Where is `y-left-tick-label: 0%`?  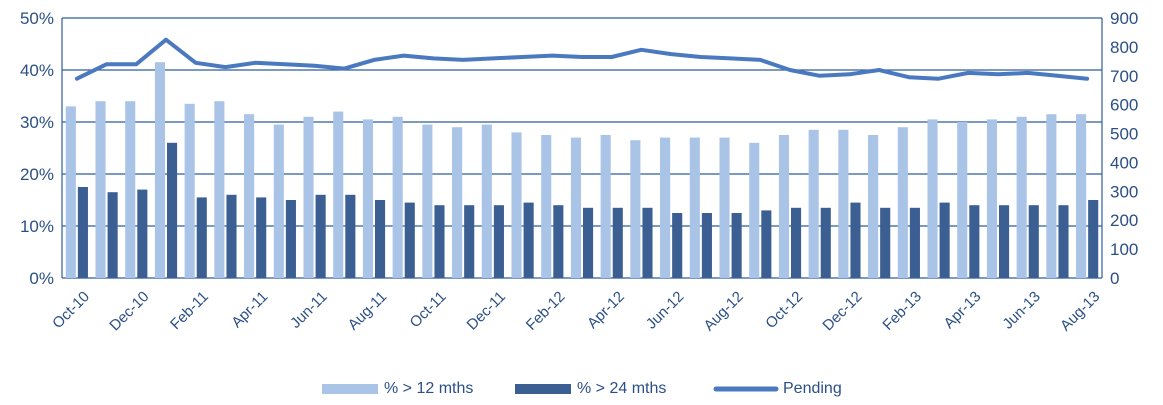 y-left-tick-label: 0% is located at coordinates (41, 278).